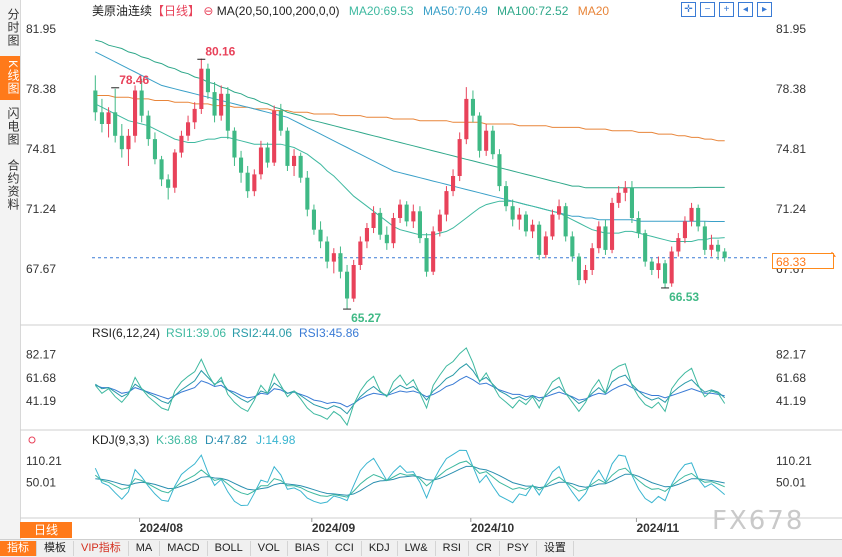 This screenshot has height=557, width=842. Describe the element at coordinates (13, 185) in the screenshot. I see `tab-contract-info: 合约资料` at that location.